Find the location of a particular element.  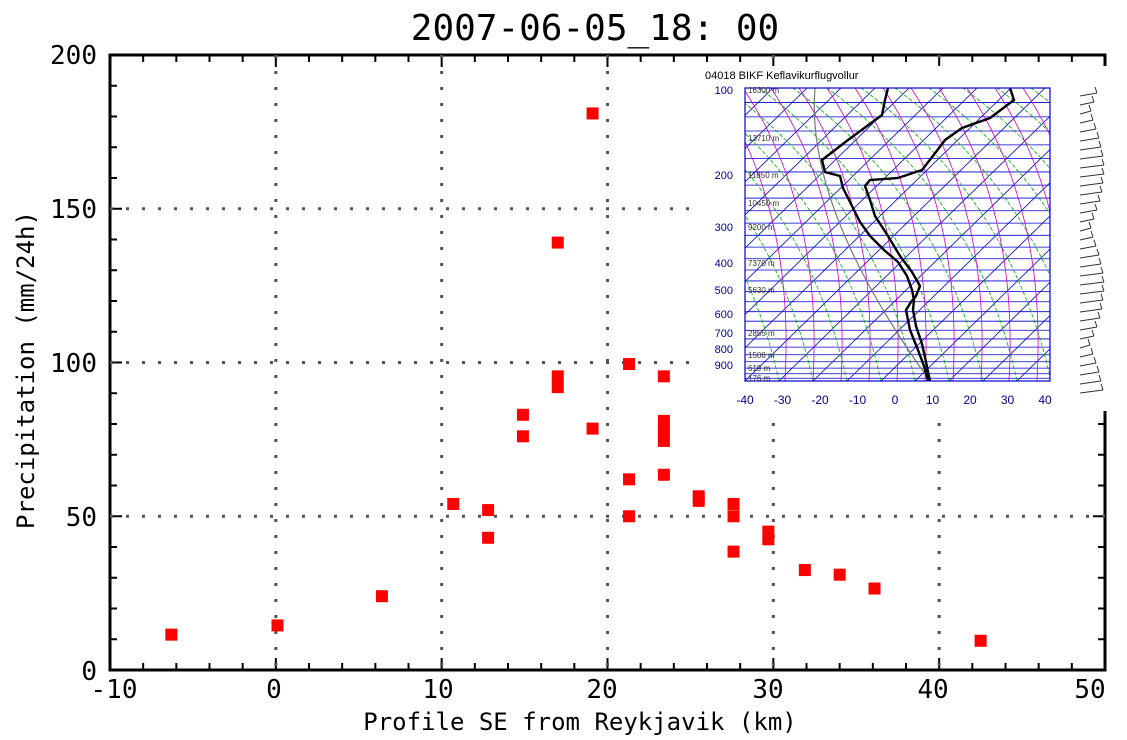

reference-curve is located at coordinates (872, 234).